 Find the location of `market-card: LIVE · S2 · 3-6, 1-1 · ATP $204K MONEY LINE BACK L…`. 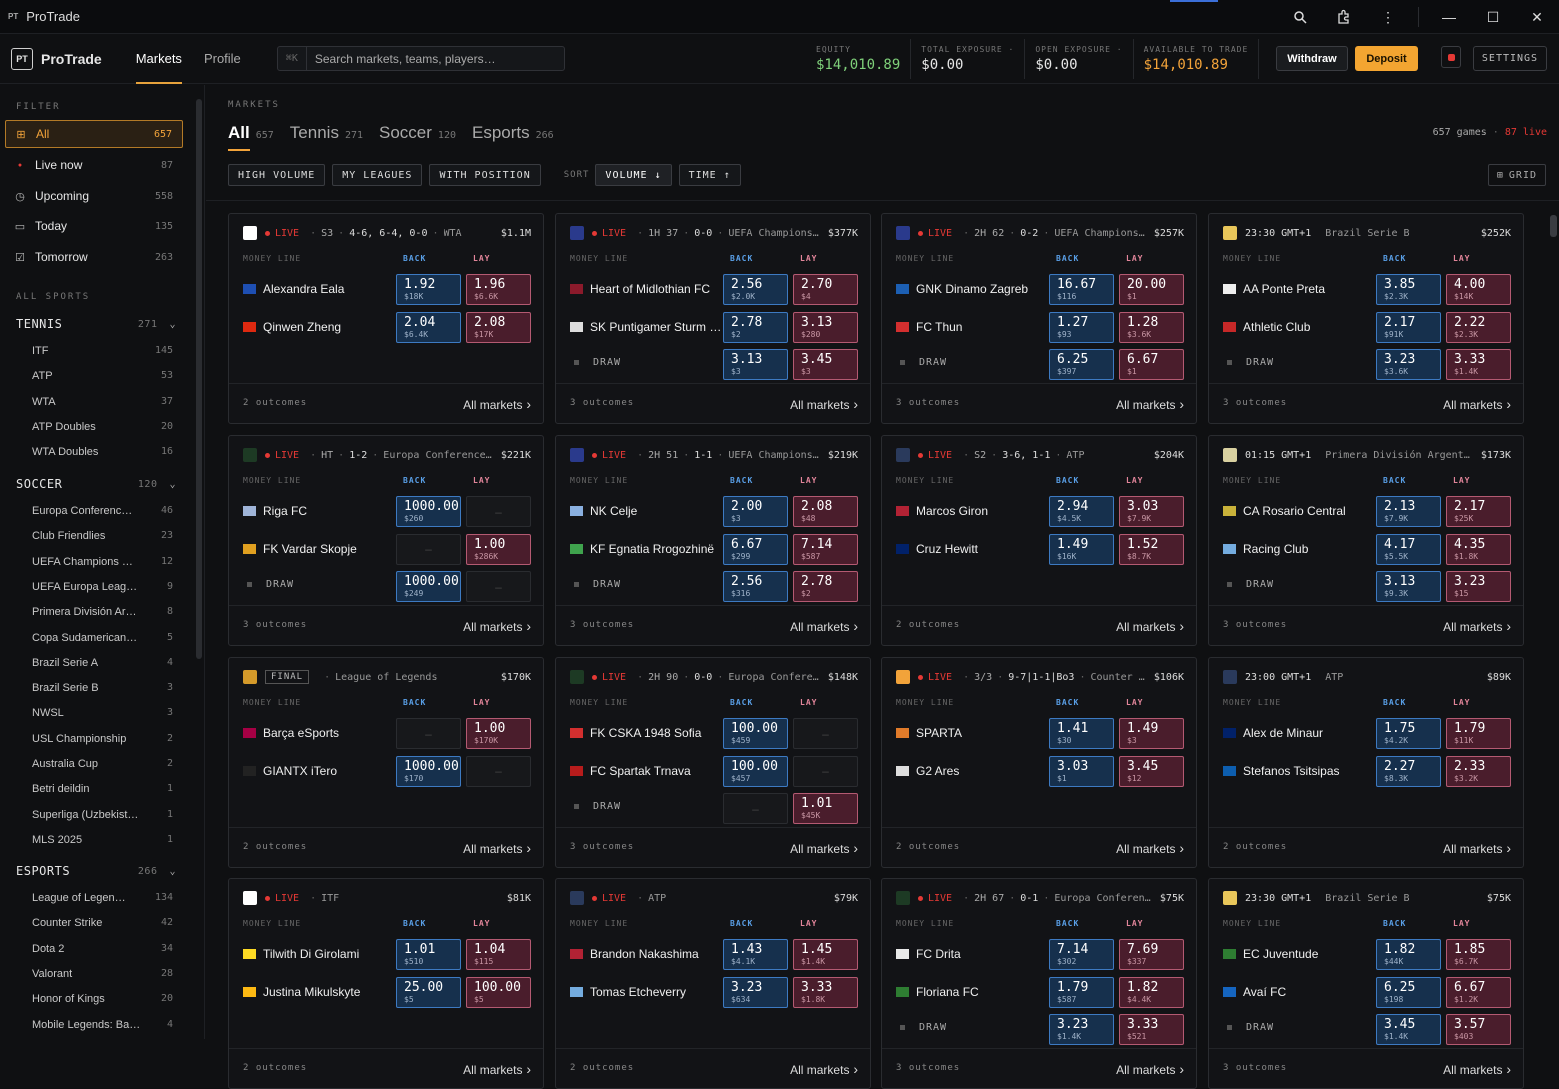

market-card: LIVE · S2 · 3-6, 1-1 · ATP $204K MONEY LINE BACK L… is located at coordinates (1039, 540).